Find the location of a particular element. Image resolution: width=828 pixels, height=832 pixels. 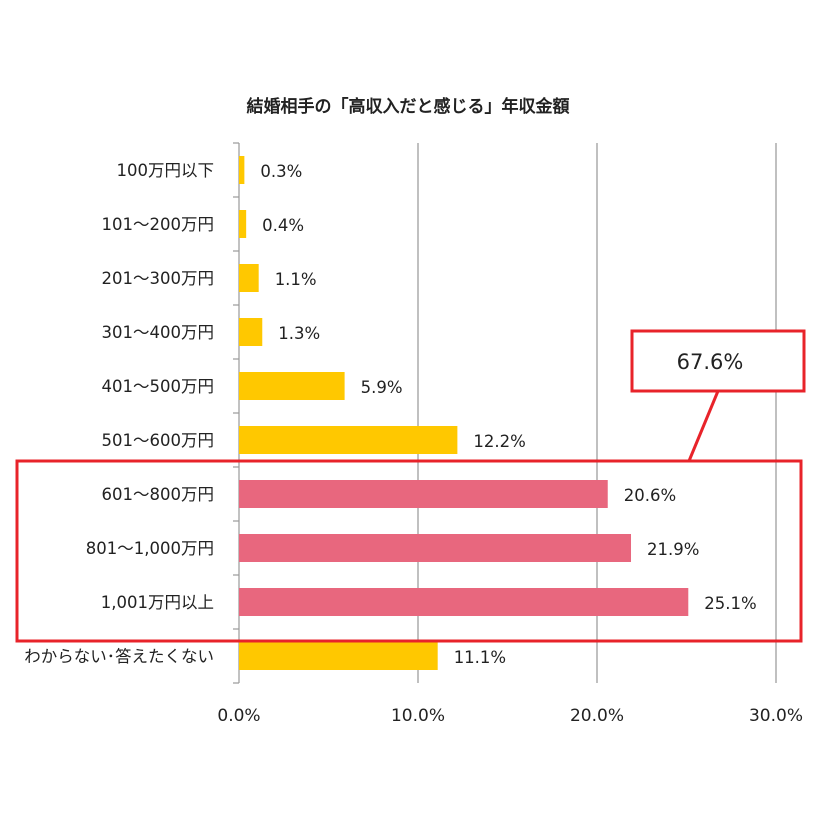

category-label: 401～500万円 is located at coordinates (158, 386).